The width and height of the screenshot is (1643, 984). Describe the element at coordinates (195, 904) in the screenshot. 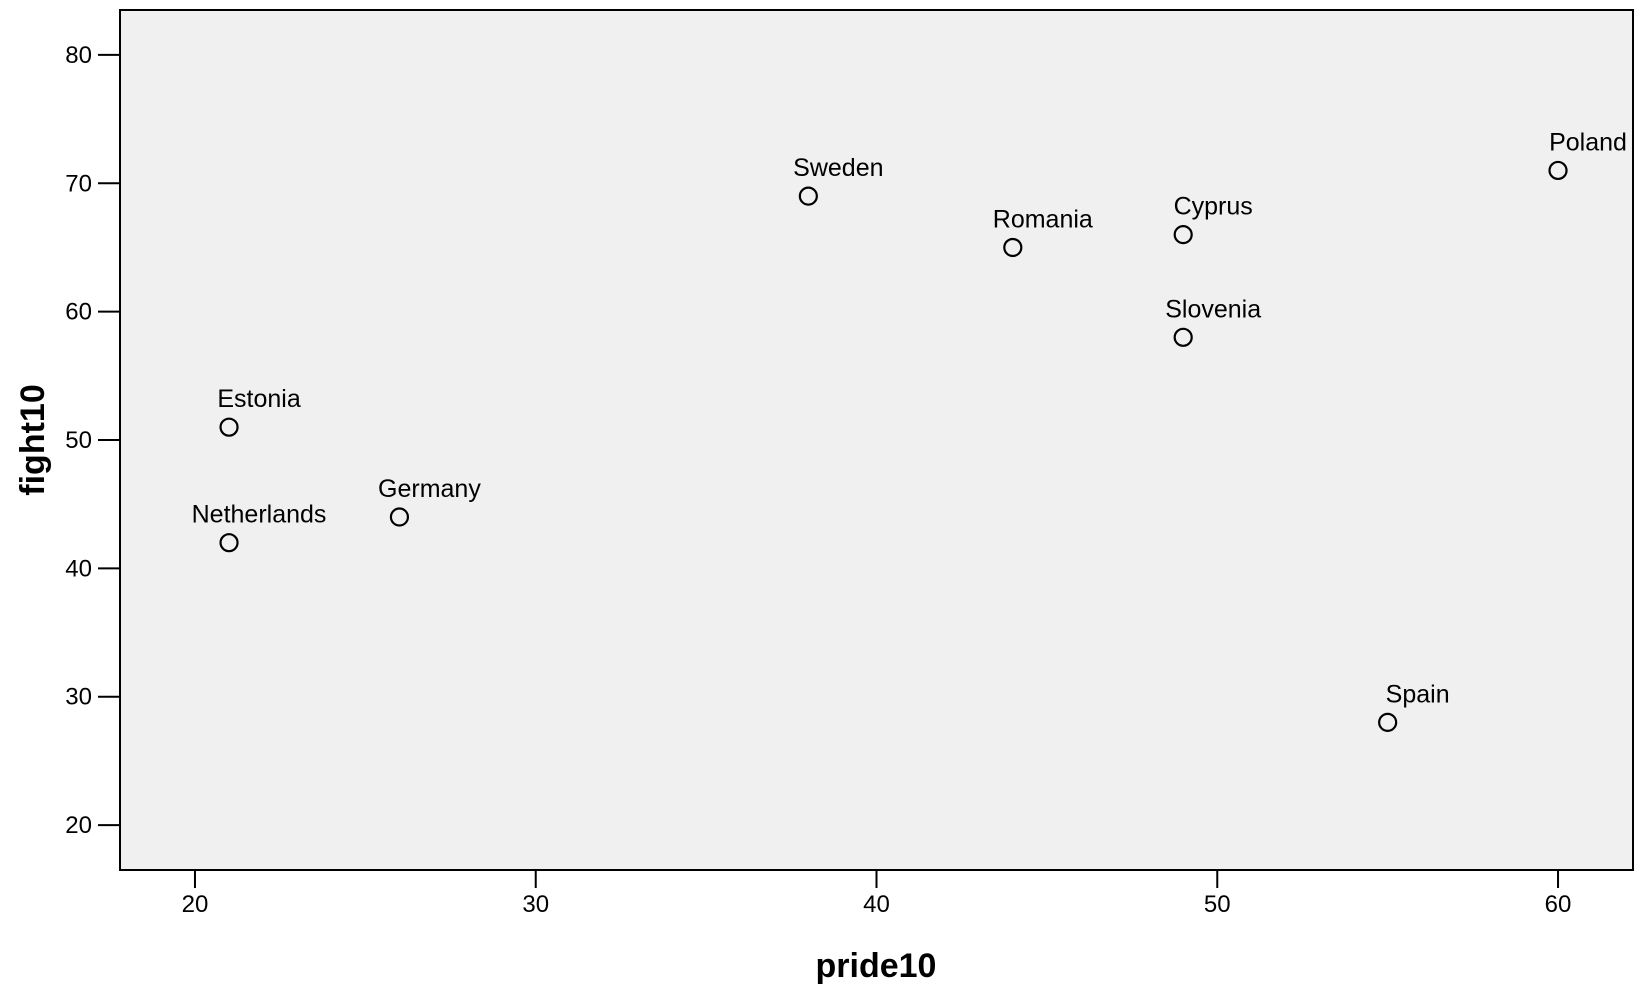

I see `x-tick-label: 20` at that location.